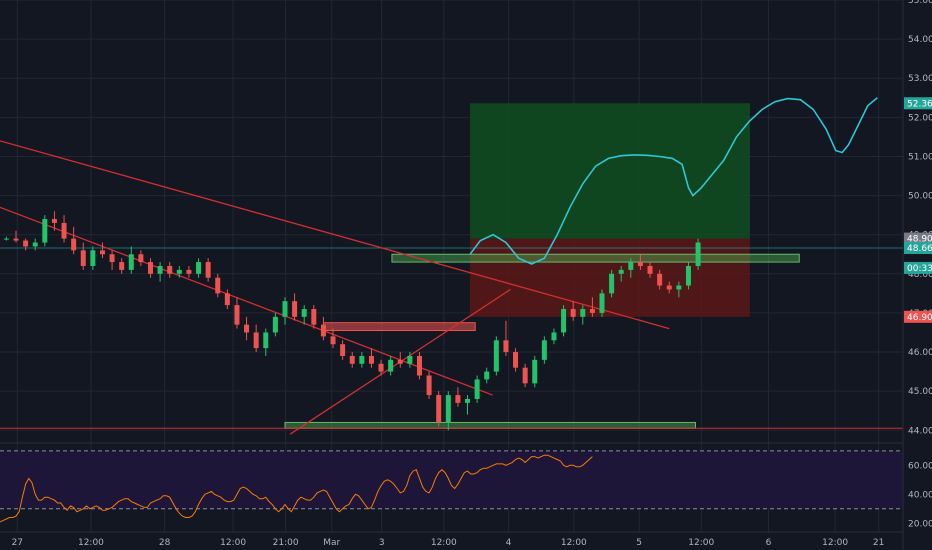 Image resolution: width=932 pixels, height=550 pixels. I want to click on price-tick-label: 50.00, so click(920, 197).